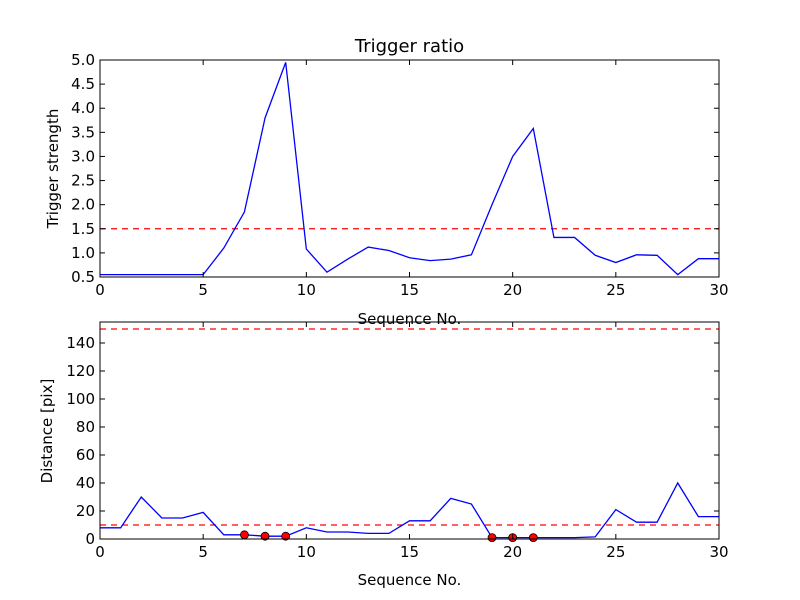  What do you see at coordinates (83, 205) in the screenshot?
I see `y-tick-label: 2.0` at bounding box center [83, 205].